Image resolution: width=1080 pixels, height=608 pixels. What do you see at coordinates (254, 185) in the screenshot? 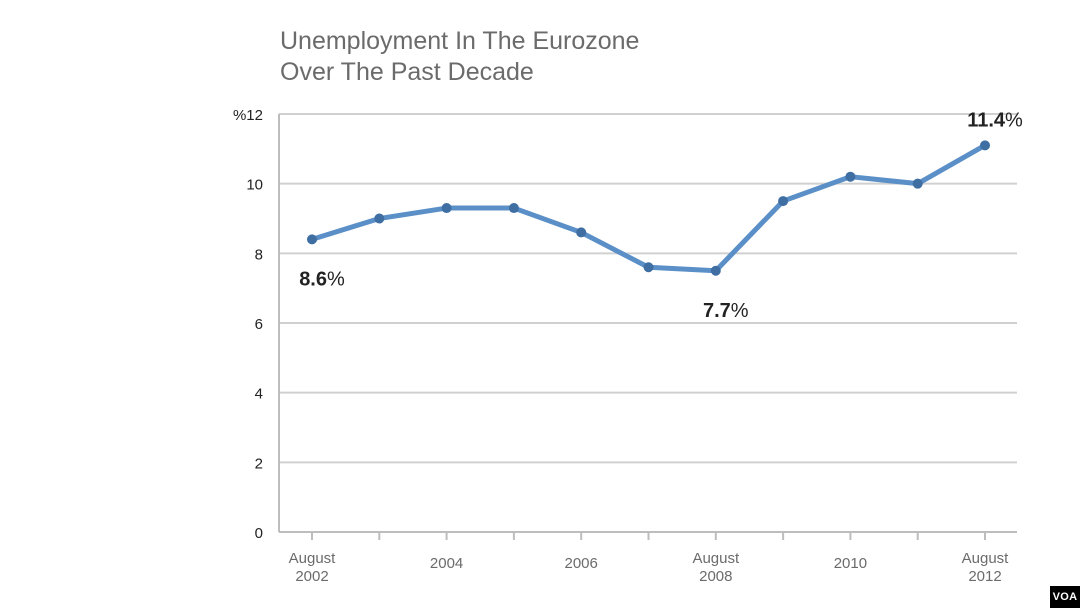
I see `y-tick-label: 10` at bounding box center [254, 185].